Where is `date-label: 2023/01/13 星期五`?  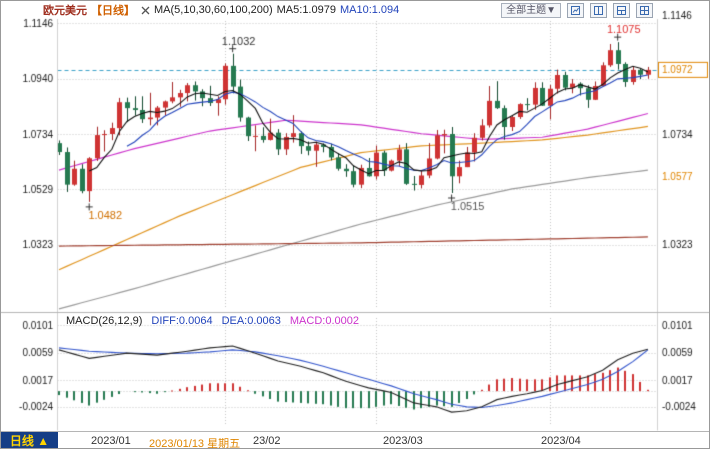 date-label: 2023/01/13 星期五 is located at coordinates (195, 443).